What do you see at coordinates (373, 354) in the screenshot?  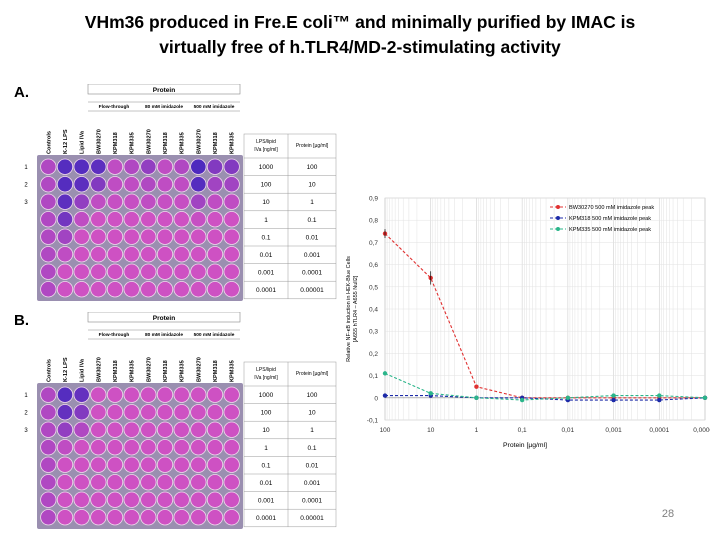 I see `y-tick-label: 0,2` at bounding box center [373, 354].